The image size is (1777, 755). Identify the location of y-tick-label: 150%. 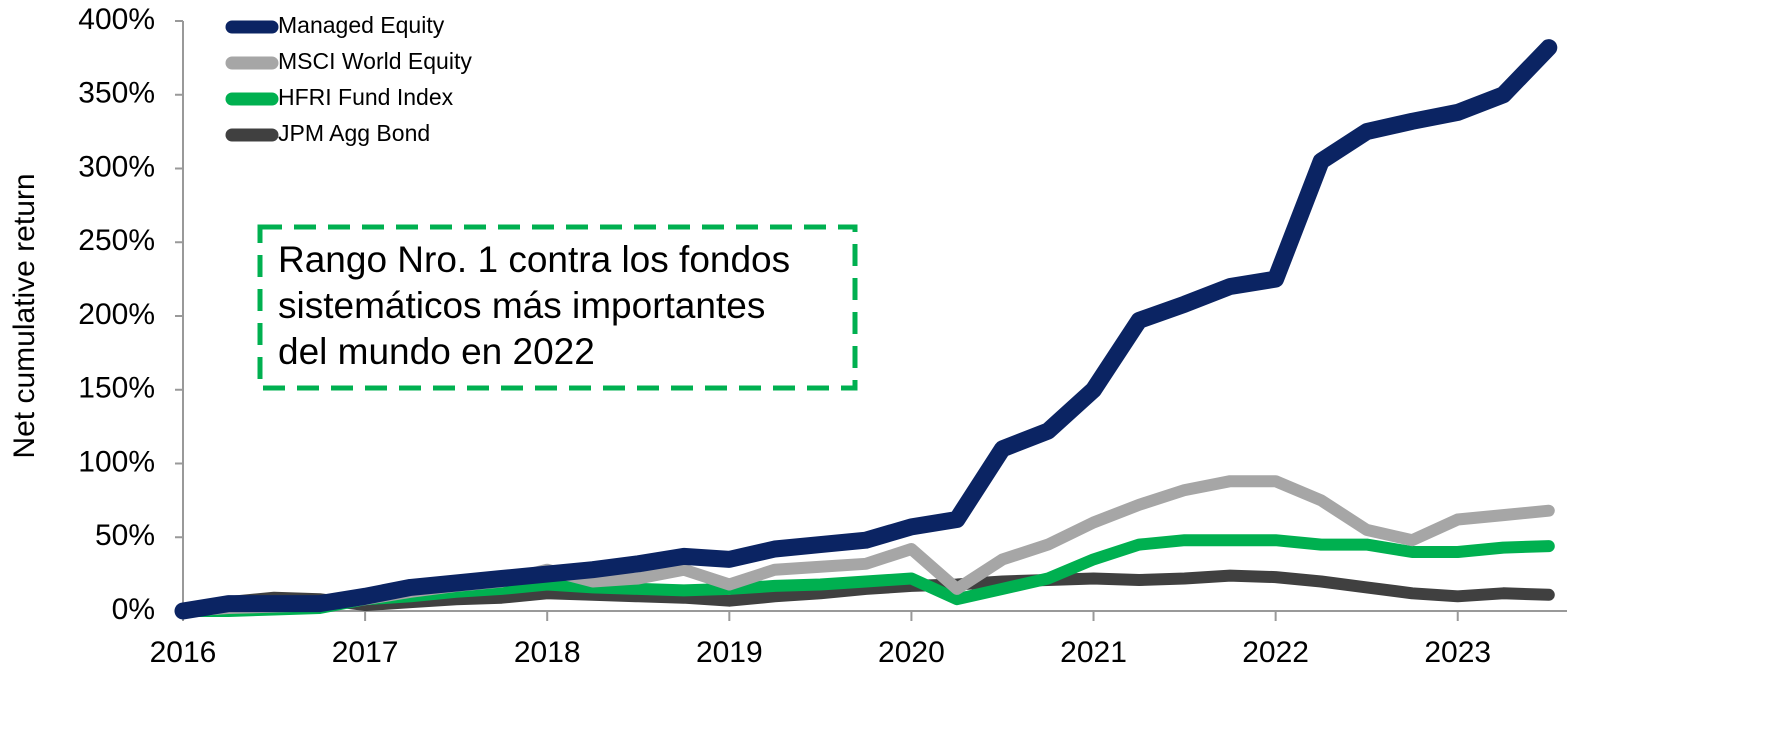
(116, 388).